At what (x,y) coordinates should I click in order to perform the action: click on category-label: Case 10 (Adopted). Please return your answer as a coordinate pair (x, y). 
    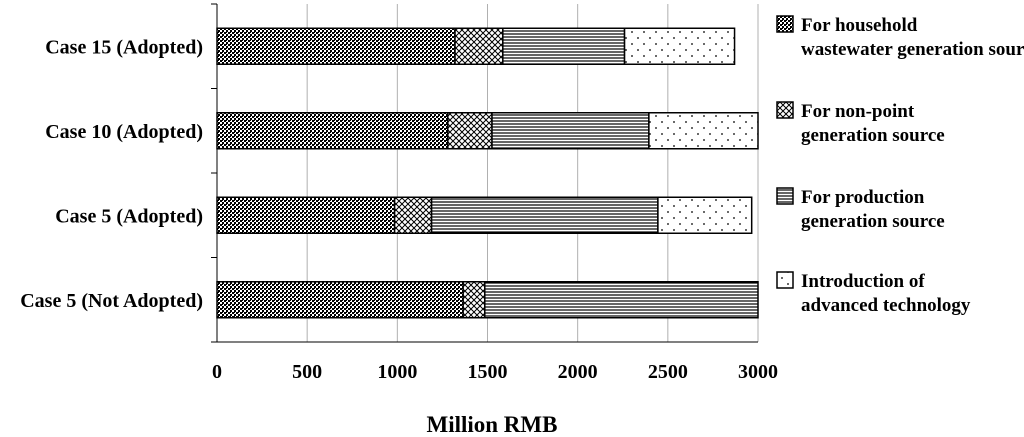
    Looking at the image, I should click on (124, 132).